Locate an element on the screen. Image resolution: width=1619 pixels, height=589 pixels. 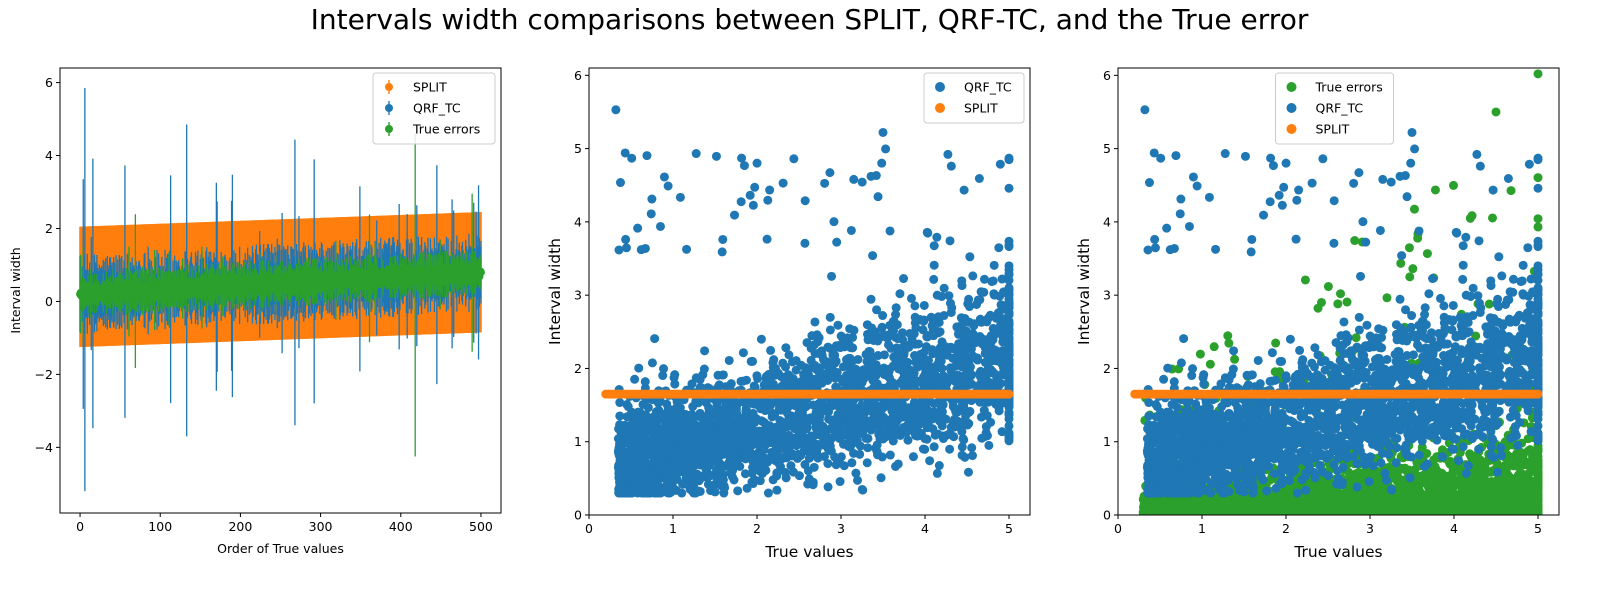
x-tick-label: 200 is located at coordinates (240, 526).